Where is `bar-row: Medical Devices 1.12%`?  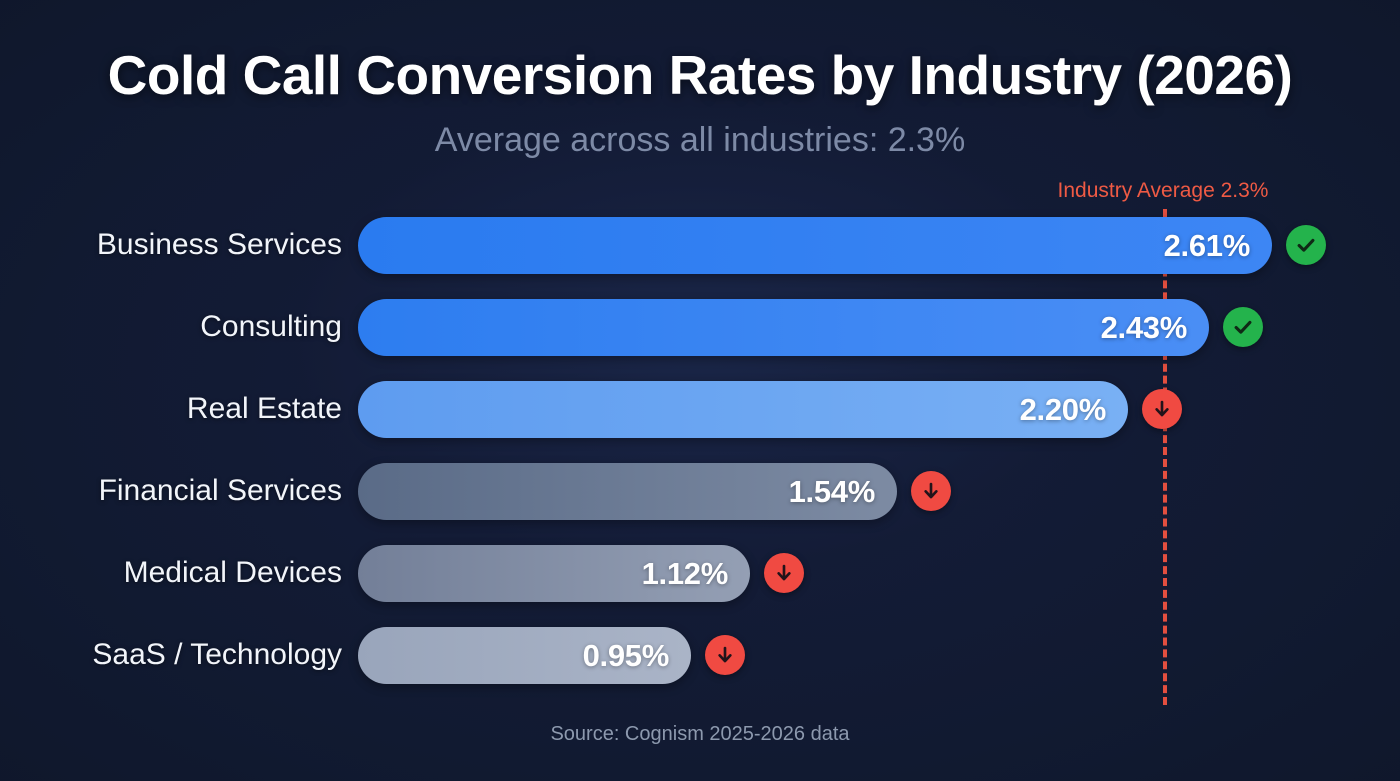
bar-row: Medical Devices 1.12% is located at coordinates (700, 575).